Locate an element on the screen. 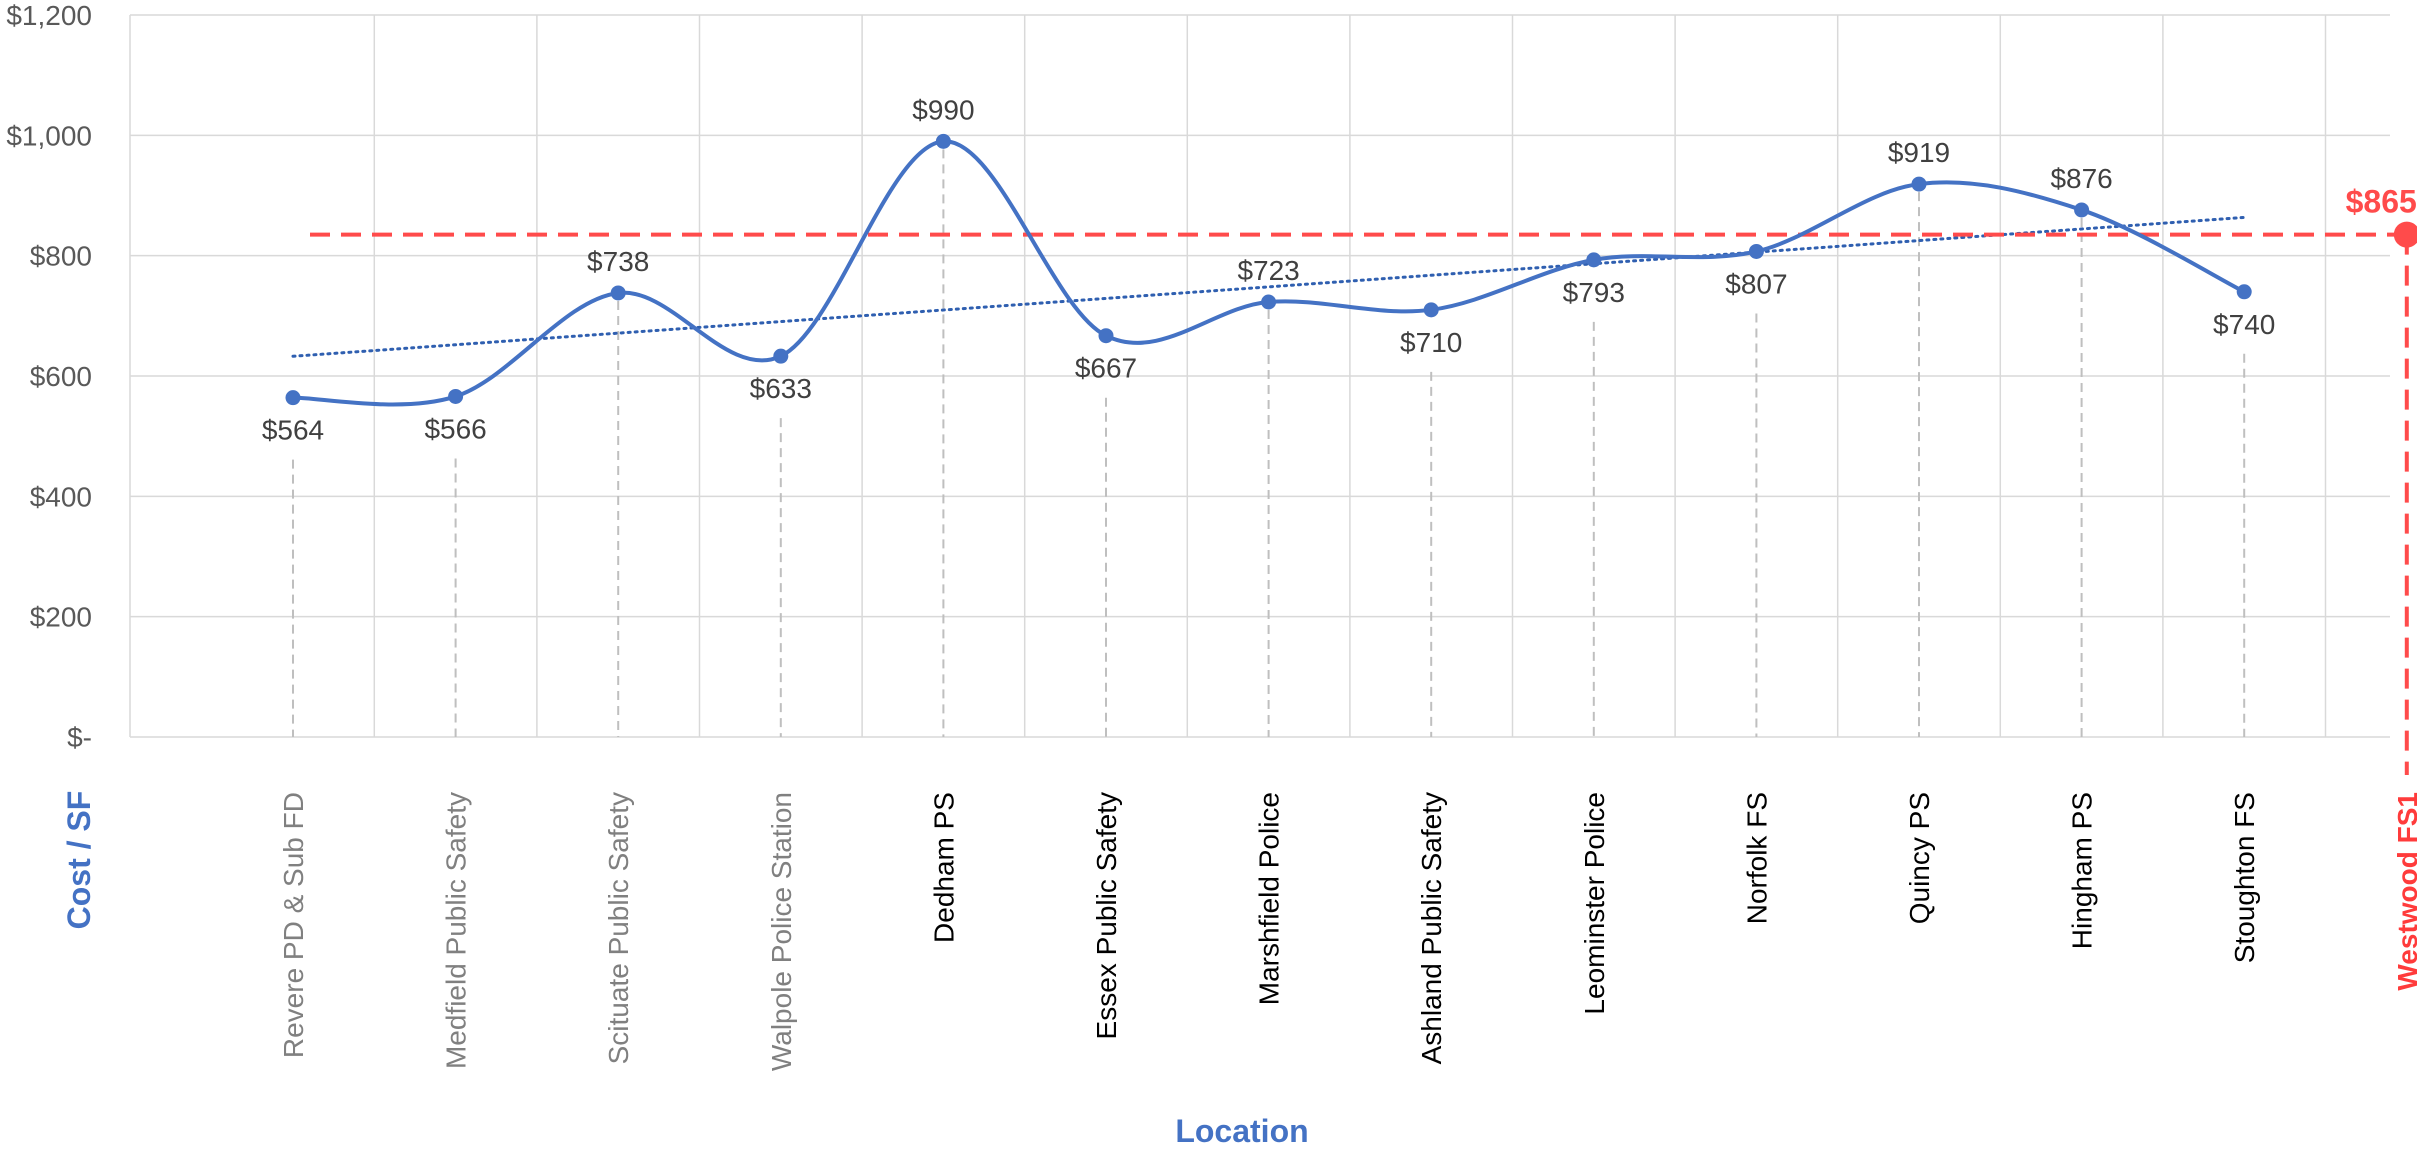 This screenshot has width=2417, height=1158. x-tick-label: Revere PD & Sub FD is located at coordinates (293, 925).